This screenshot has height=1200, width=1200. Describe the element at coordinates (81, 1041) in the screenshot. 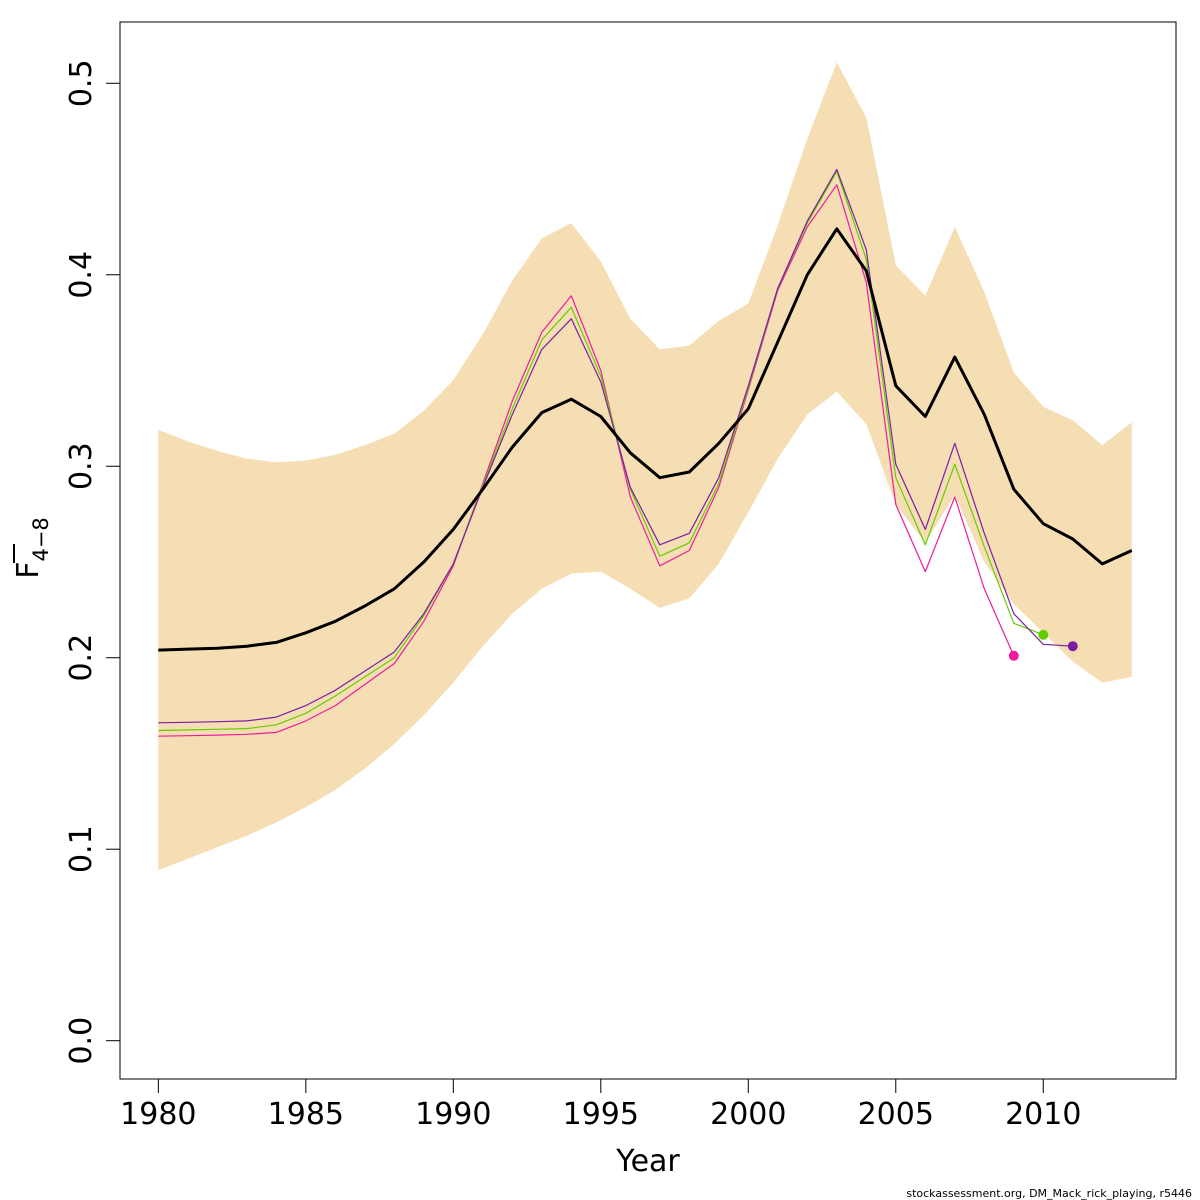

I see `y-tick-label: 0.0` at that location.